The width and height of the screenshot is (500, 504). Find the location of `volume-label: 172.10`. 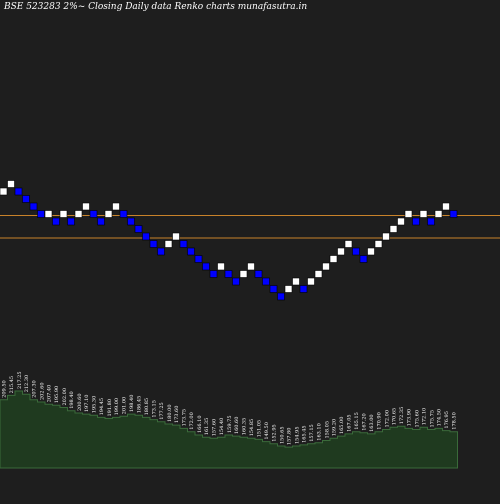

volume-label: 172.10 is located at coordinates (425, 417).